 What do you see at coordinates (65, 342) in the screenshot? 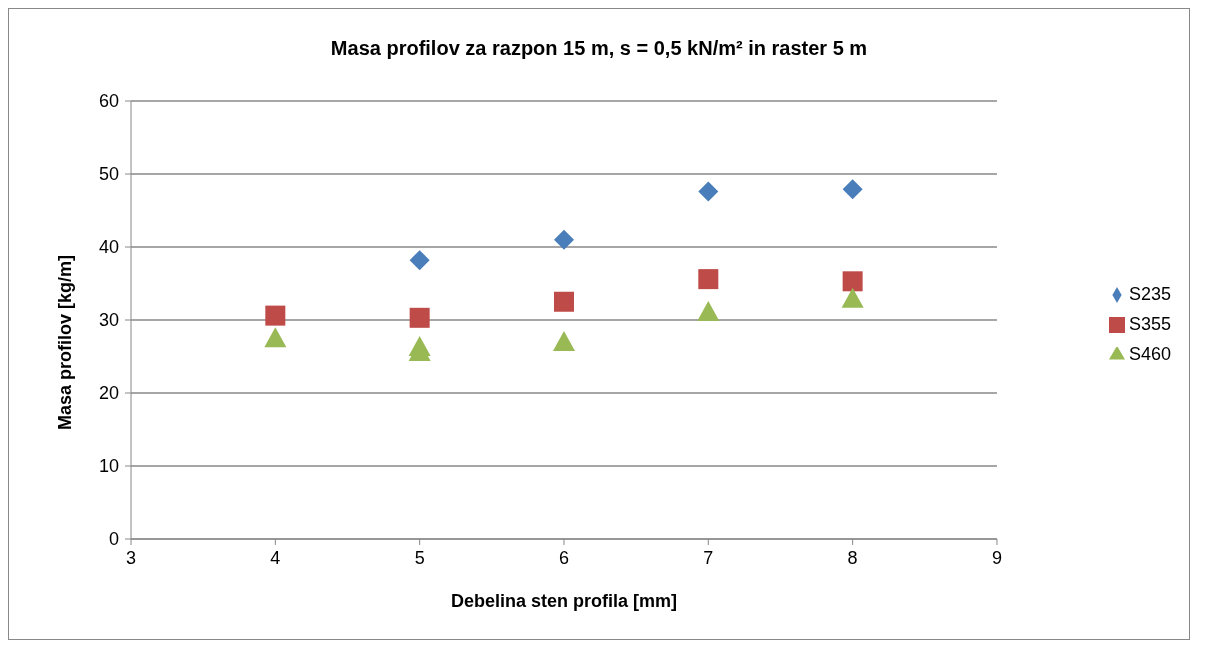
I see `y-axis-title: Masa profilov [kg/m]` at bounding box center [65, 342].